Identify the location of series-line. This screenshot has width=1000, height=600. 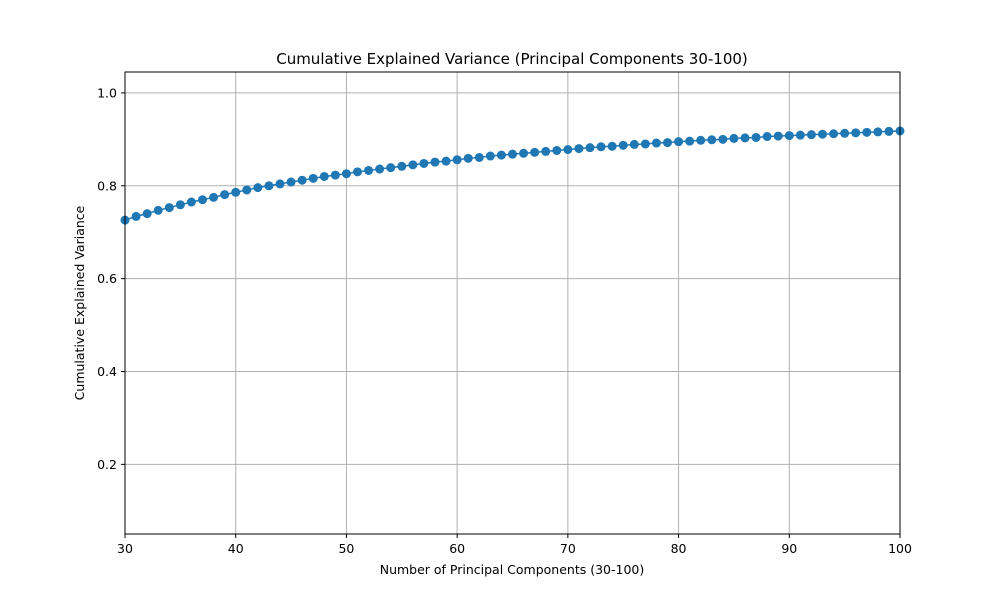
(512, 175).